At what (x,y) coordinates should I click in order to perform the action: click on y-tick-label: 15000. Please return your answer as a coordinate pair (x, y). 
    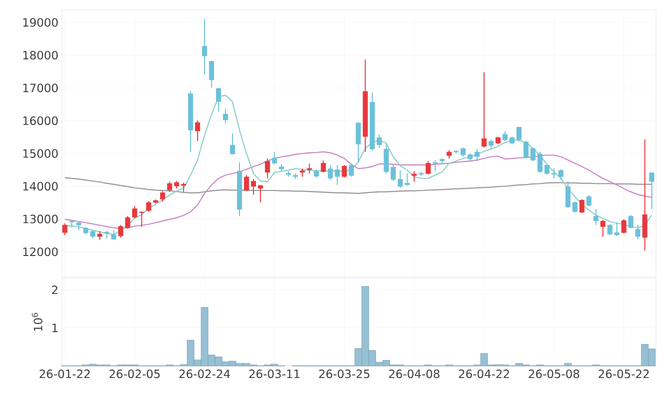
    Looking at the image, I should click on (40, 153).